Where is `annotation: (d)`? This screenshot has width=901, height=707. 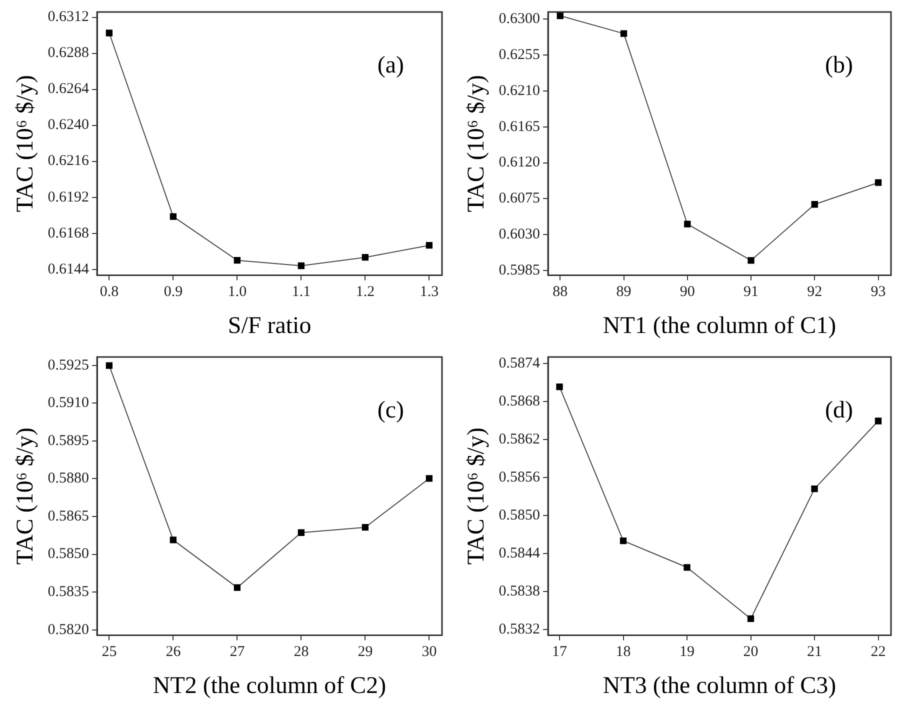 annotation: (d) is located at coordinates (839, 410).